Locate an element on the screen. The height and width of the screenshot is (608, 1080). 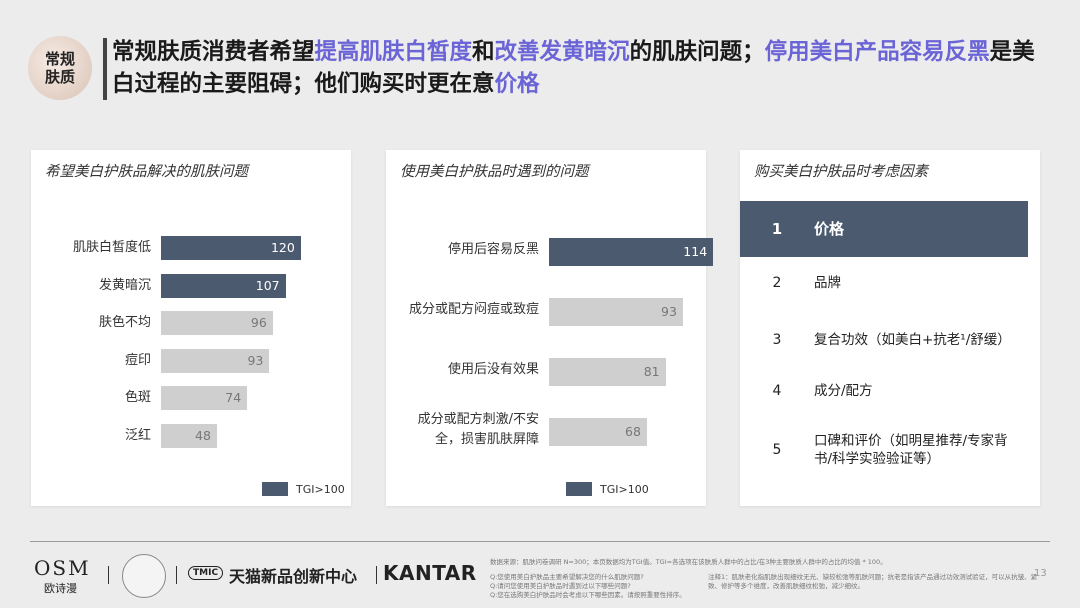
rank-label: 成分/配方 is located at coordinates (843, 391).